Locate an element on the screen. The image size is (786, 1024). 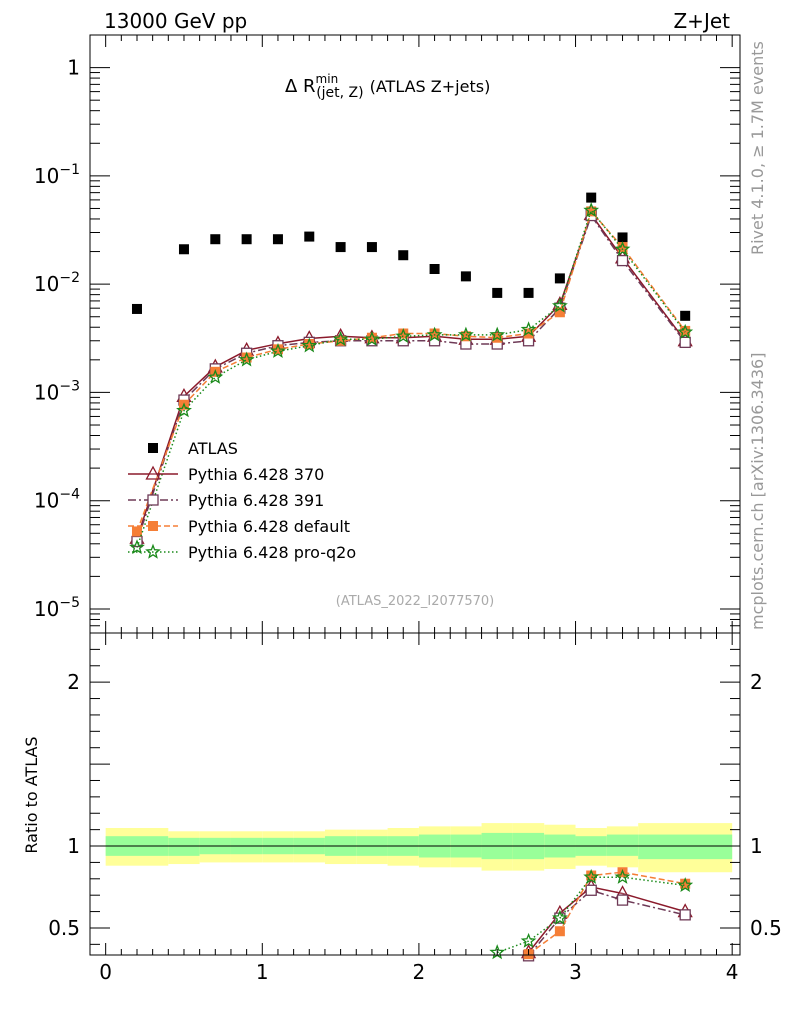
mcplots-source-label: mcplots.cern.ch [arXiv:1306.3436] is located at coordinates (757, 491).